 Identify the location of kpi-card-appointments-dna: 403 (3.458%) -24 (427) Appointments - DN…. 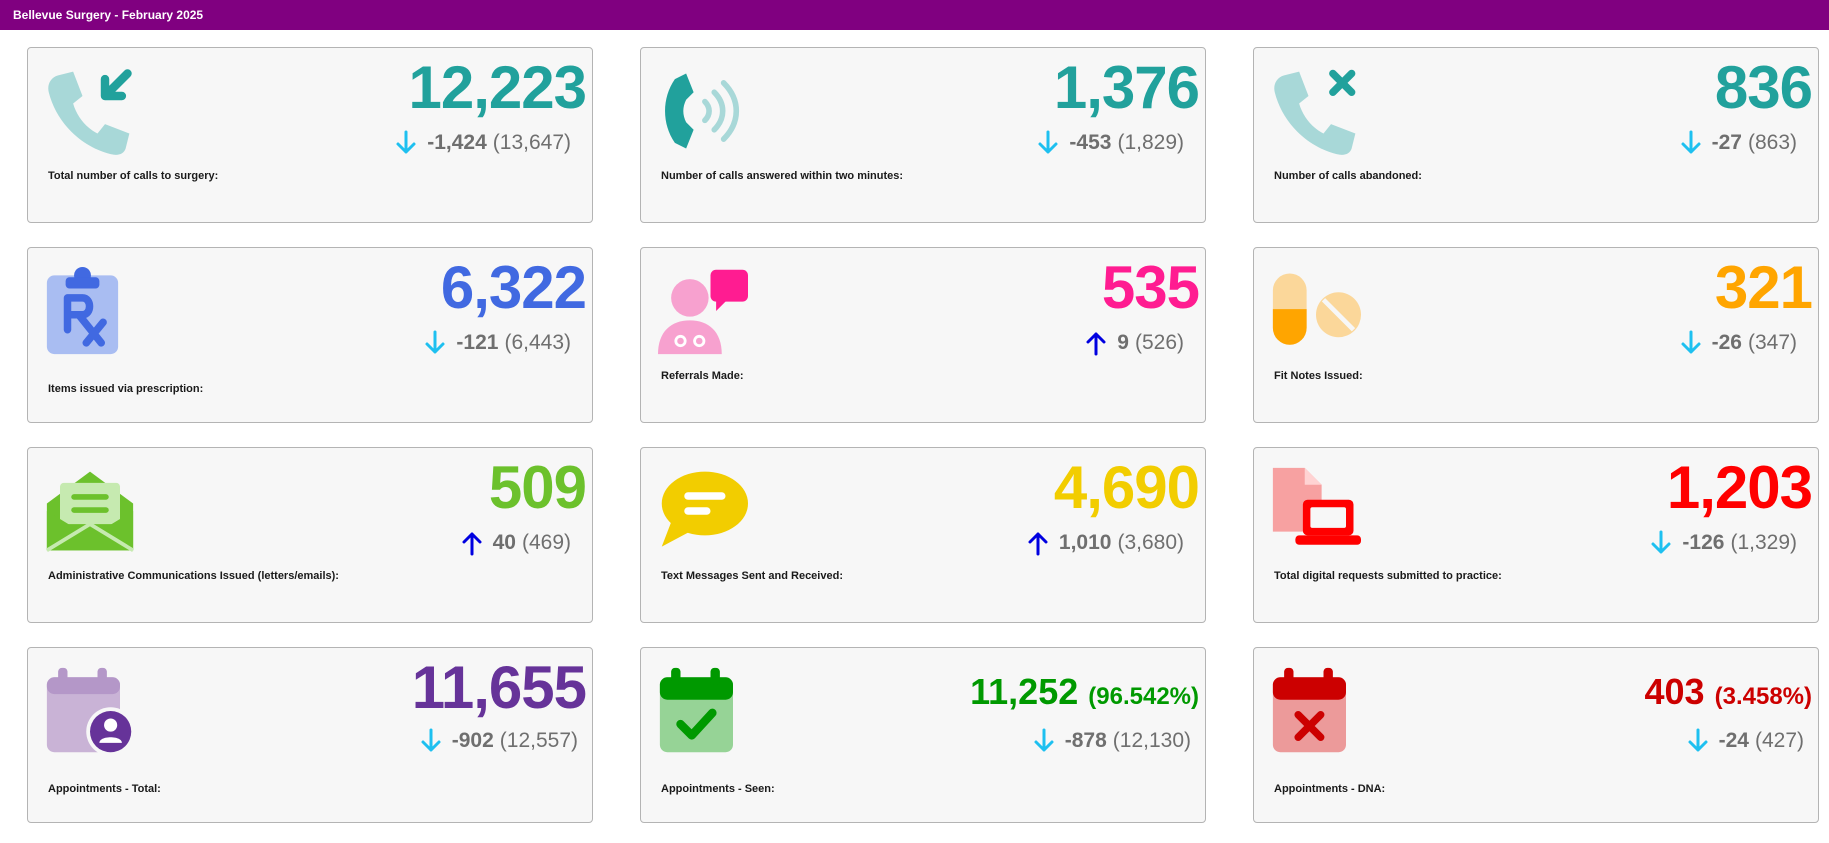
(1536, 735).